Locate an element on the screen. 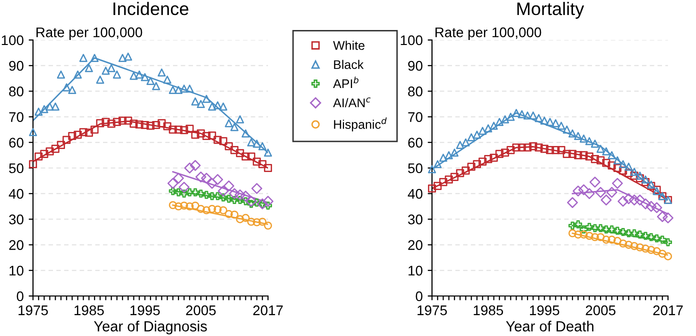  chart-title: Incidence is located at coordinates (151, 9).